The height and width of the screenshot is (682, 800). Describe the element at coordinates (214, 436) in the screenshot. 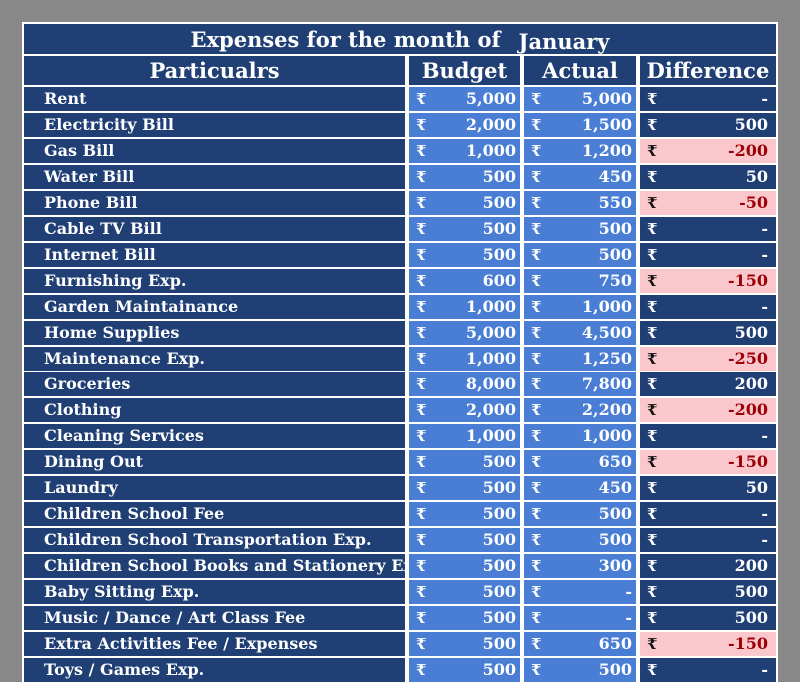

I see `particular-cell: Cleaning Services` at that location.